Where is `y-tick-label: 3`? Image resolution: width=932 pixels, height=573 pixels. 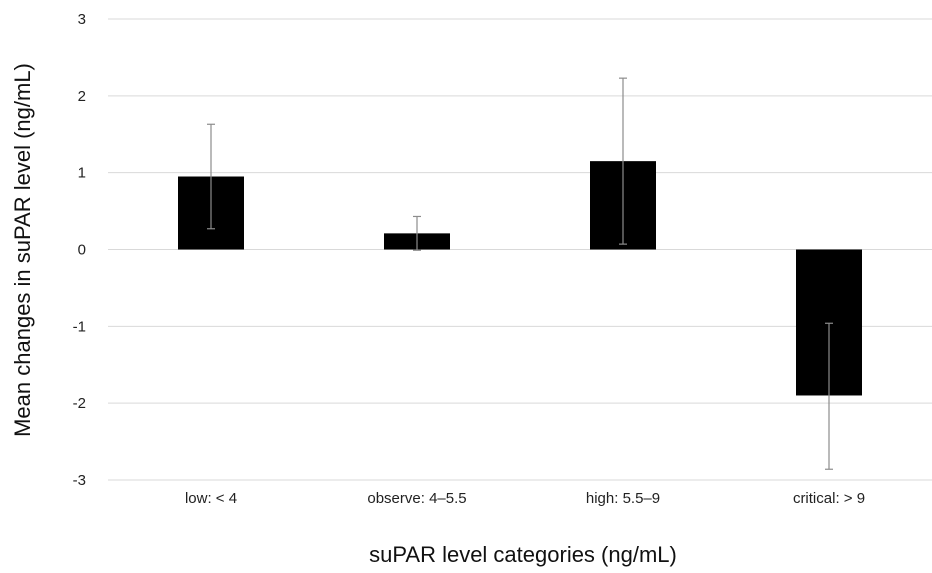
y-tick-label: 3 is located at coordinates (82, 19).